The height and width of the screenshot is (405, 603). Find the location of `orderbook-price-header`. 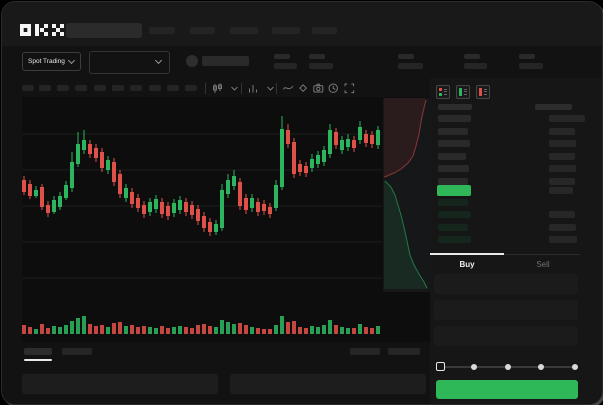

orderbook-price-header is located at coordinates (455, 107).